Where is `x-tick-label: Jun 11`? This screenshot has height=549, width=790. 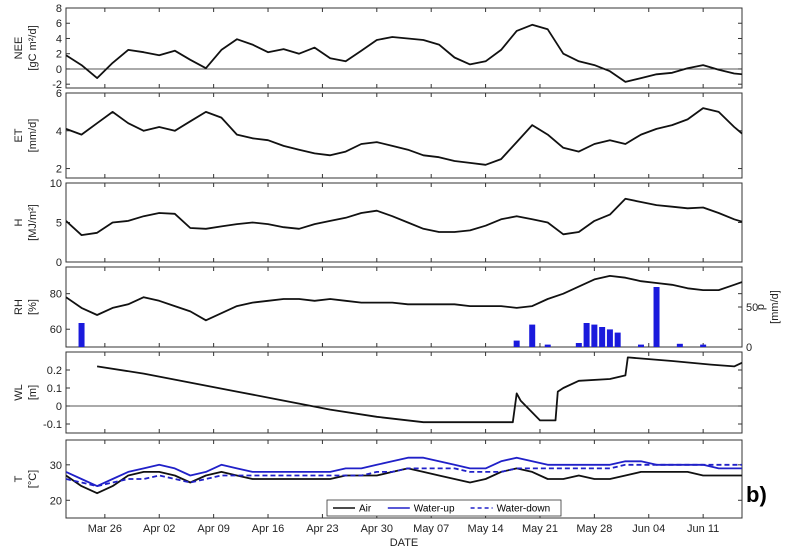 x-tick-label: Jun 11 is located at coordinates (703, 529).